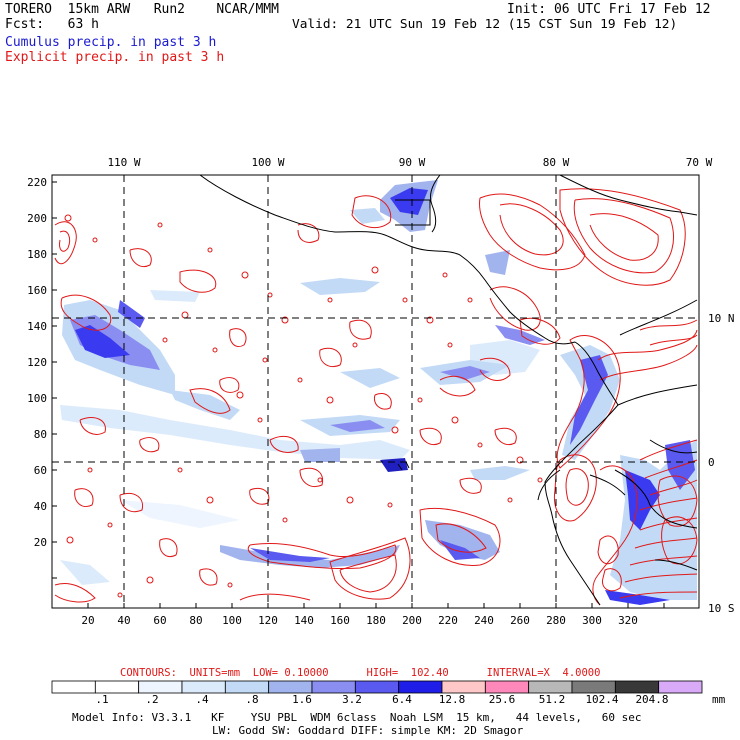  I want to click on y-tick-label: 80, so click(40, 434).